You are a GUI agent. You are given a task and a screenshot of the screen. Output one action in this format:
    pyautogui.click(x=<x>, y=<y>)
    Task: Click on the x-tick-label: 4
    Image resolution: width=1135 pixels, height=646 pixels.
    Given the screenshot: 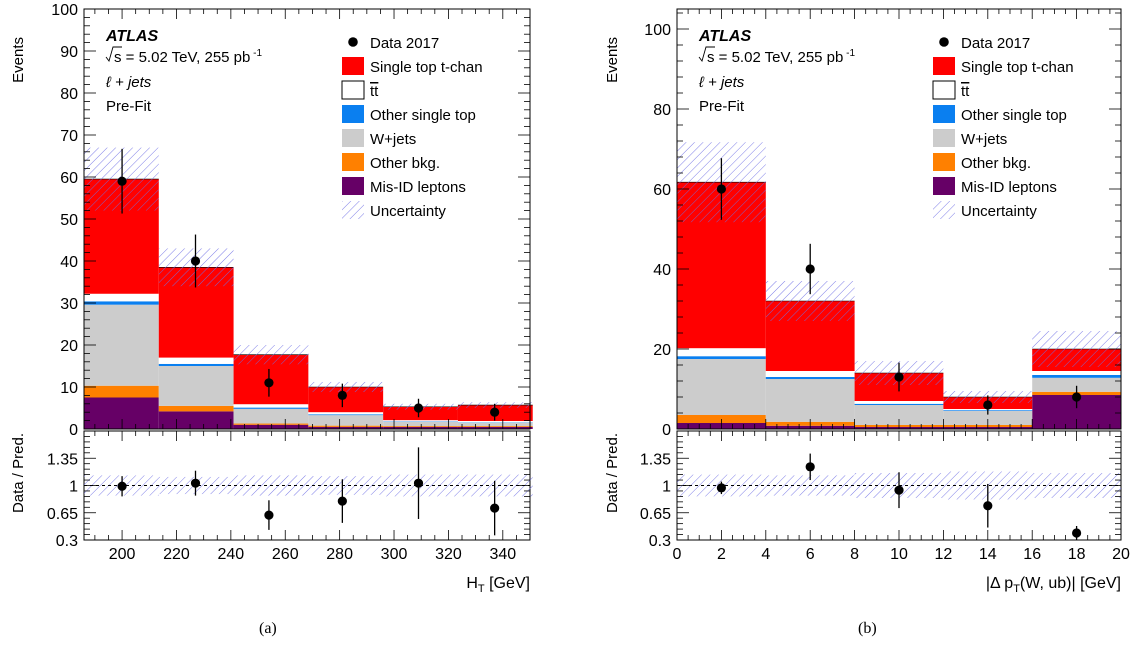 What is the action you would take?
    pyautogui.click(x=765, y=554)
    